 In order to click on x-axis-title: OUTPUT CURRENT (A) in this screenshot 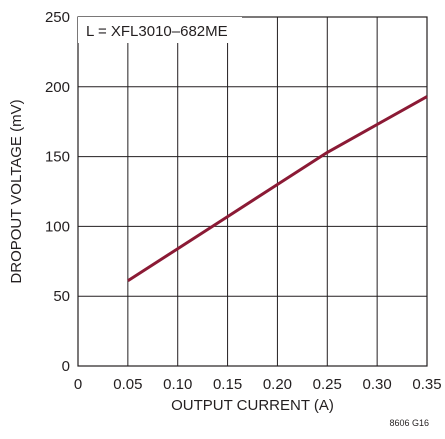, I will do `click(252, 405)`.